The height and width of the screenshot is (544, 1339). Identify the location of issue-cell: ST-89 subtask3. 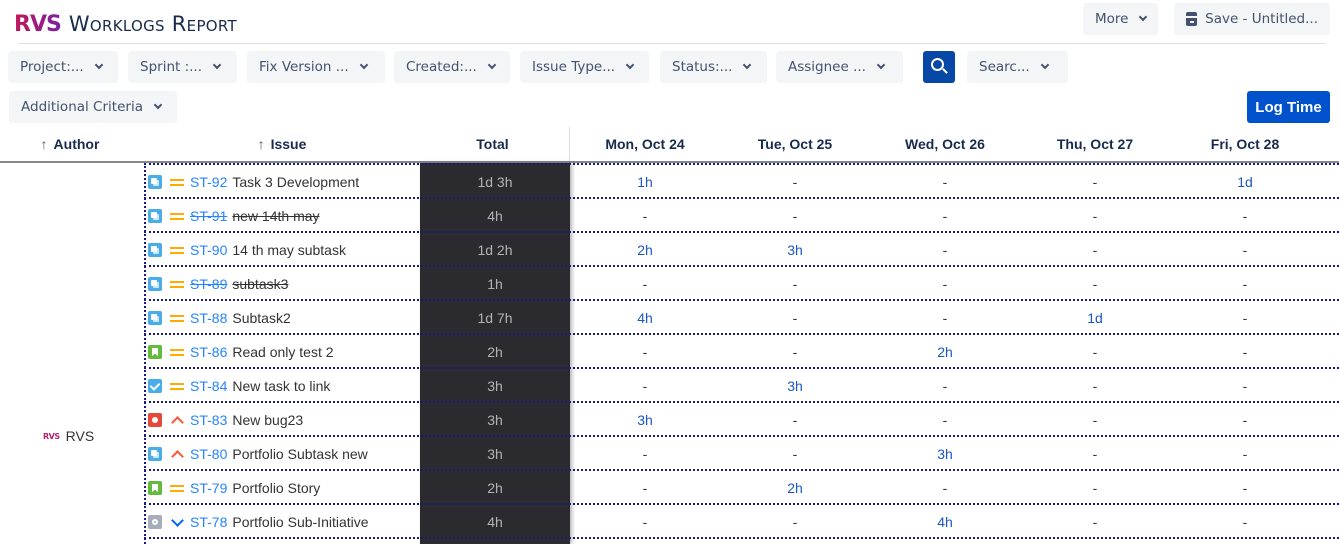
(218, 284).